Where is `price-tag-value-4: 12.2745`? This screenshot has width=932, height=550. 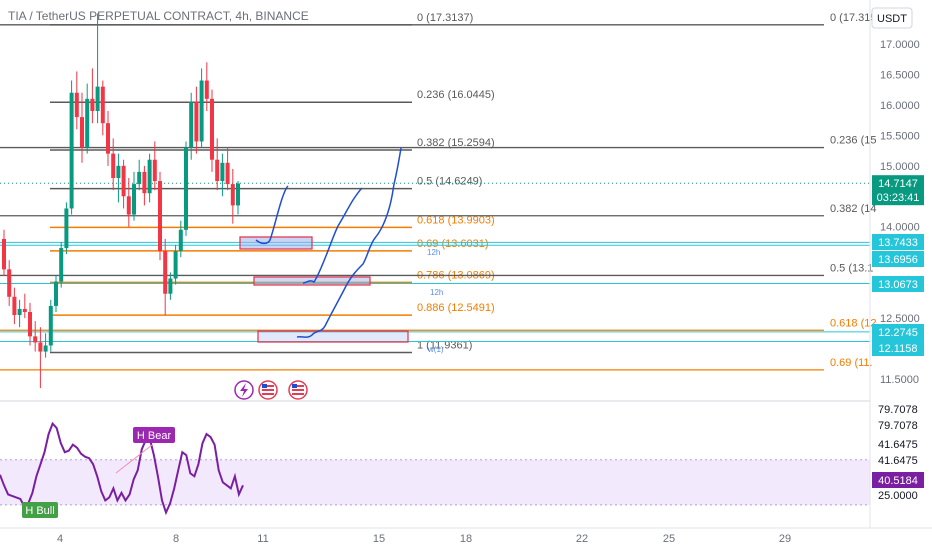
price-tag-value-4: 12.2745 is located at coordinates (898, 333).